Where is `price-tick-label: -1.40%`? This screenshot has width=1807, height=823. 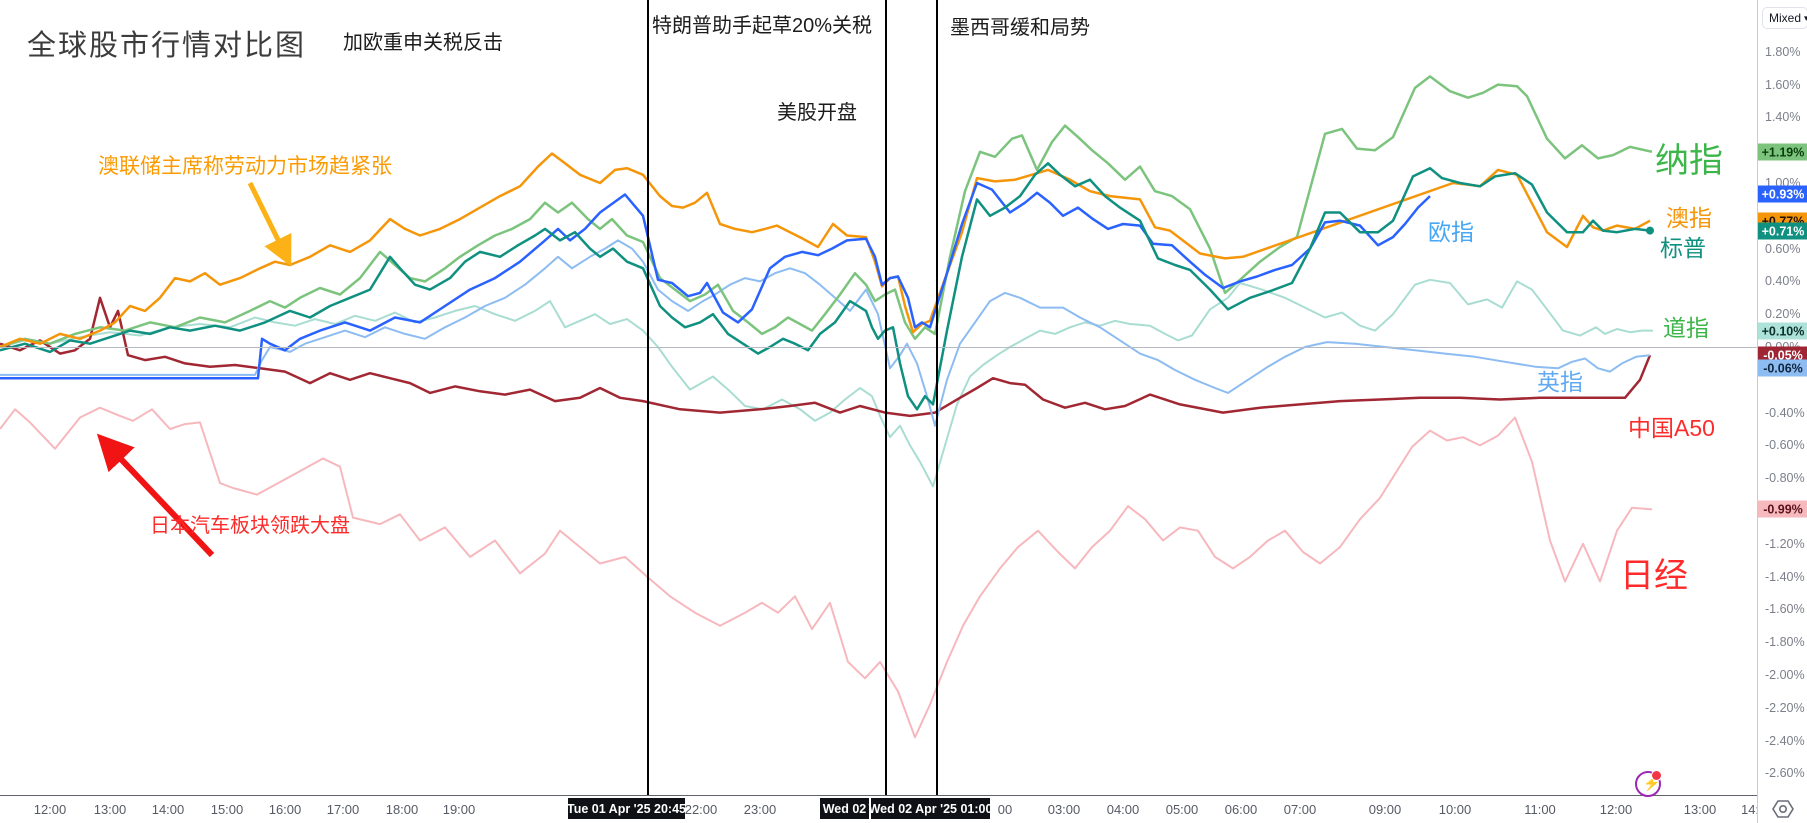
price-tick-label: -1.40% is located at coordinates (1785, 577).